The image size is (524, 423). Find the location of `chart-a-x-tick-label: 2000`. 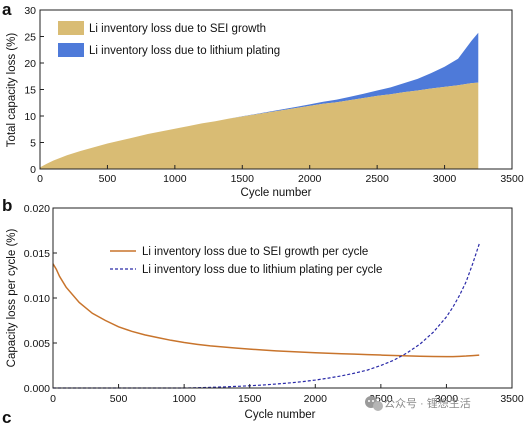

chart-a-x-tick-label: 2000 is located at coordinates (310, 179).